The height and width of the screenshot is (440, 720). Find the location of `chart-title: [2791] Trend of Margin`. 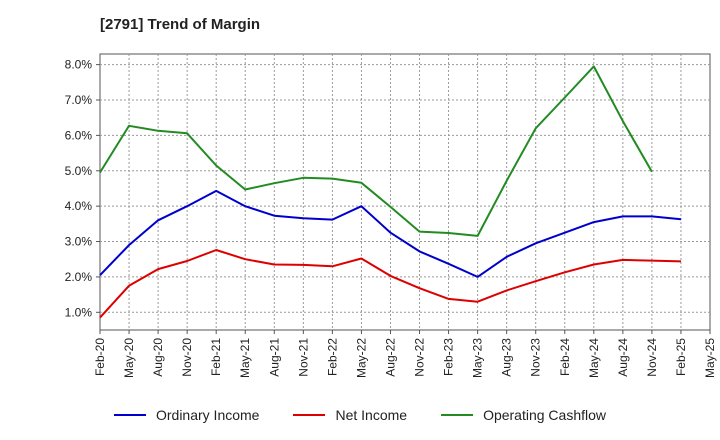

chart-title: [2791] Trend of Margin is located at coordinates (180, 24).